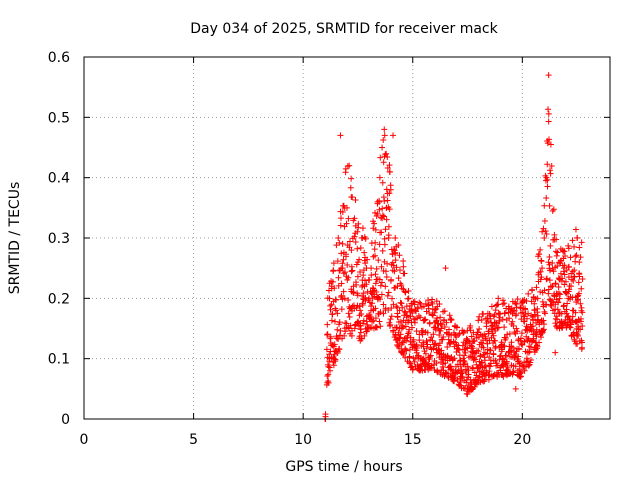  I want to click on x-tick-label: 5, so click(193, 440).